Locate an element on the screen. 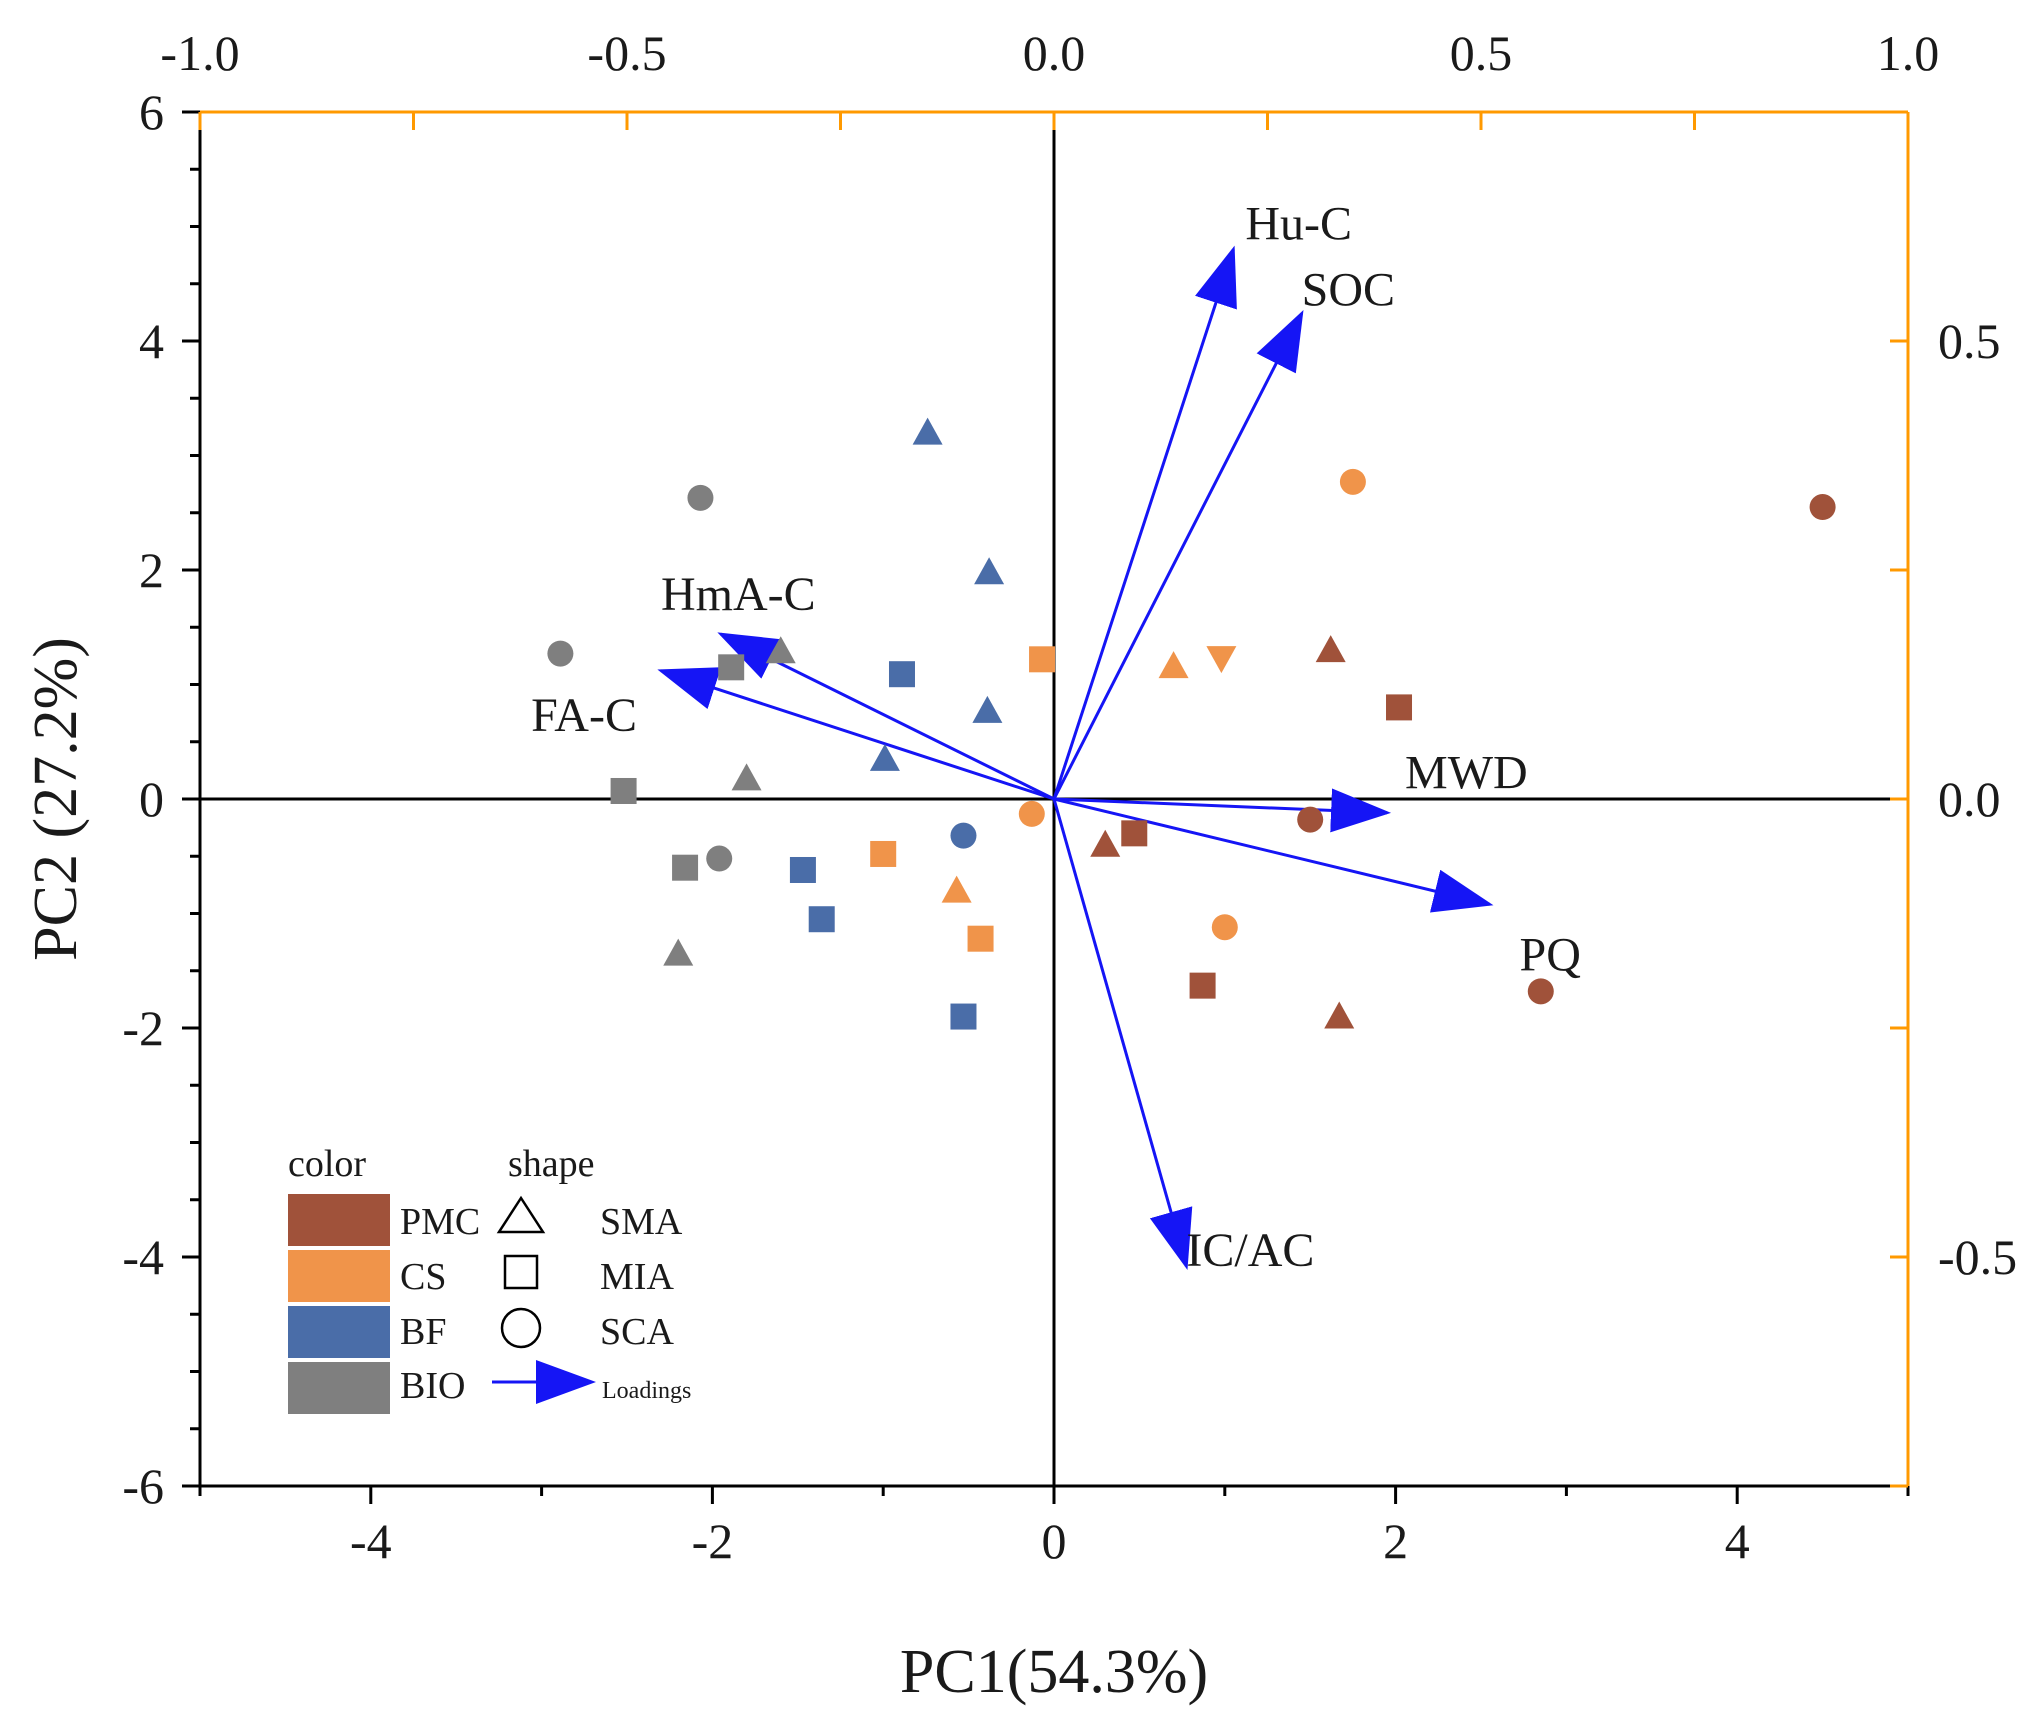 The height and width of the screenshot is (1724, 2044). top-tick-label: -1.0 is located at coordinates (199, 53).